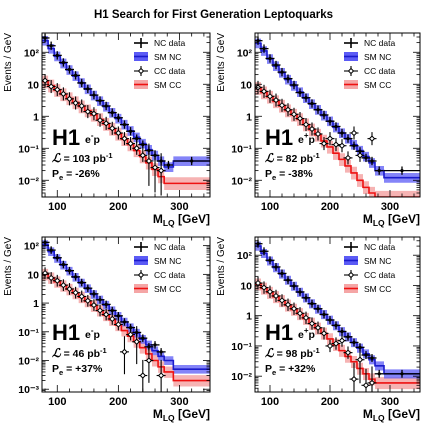 The width and height of the screenshot is (427, 431). I want to click on beam-label-lepton: e, so click(88, 140).